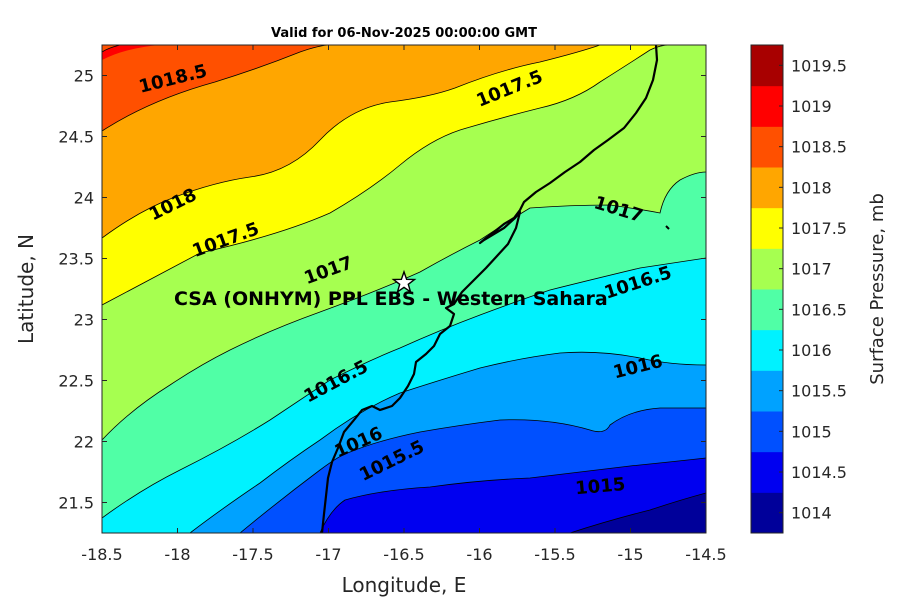  What do you see at coordinates (177, 554) in the screenshot?
I see `x-tick-label: -18` at bounding box center [177, 554].